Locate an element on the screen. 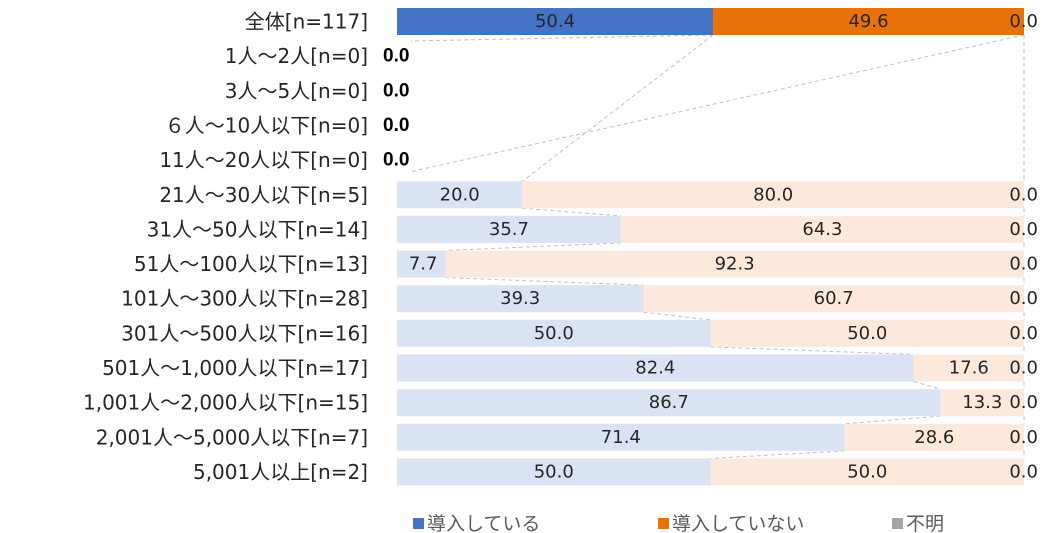 The image size is (1062, 533). category-label: 301人〜500人以下[n=16] is located at coordinates (244, 333).